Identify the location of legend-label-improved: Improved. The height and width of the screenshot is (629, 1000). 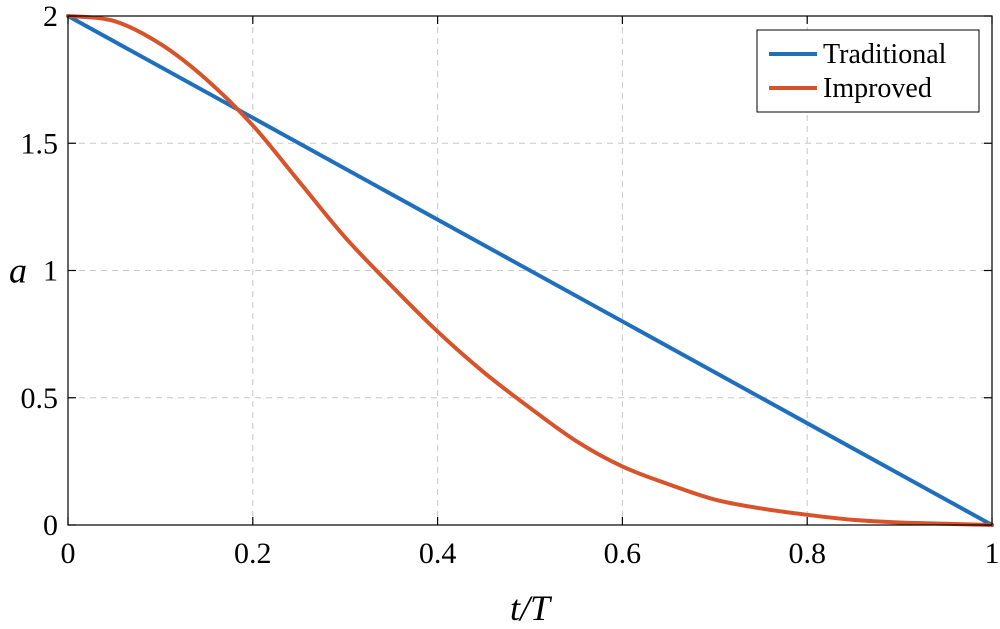
(877, 88).